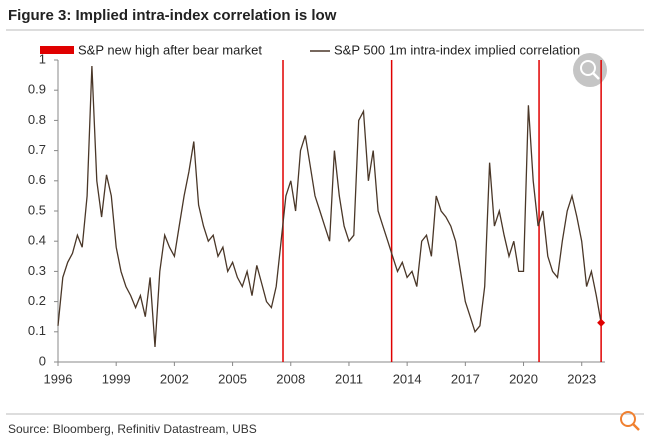 Image resolution: width=650 pixels, height=440 pixels. What do you see at coordinates (601, 322) in the screenshot?
I see `end-marker` at bounding box center [601, 322].